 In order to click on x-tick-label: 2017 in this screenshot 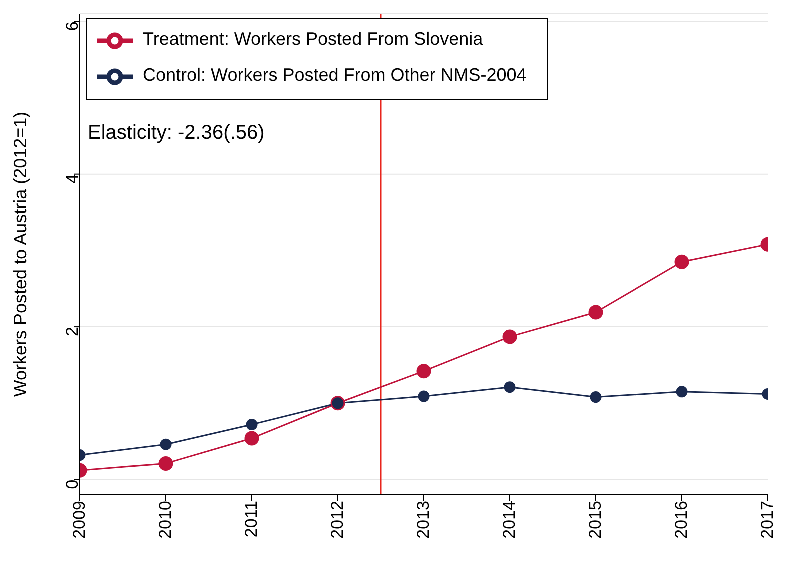, I will do `click(768, 520)`.